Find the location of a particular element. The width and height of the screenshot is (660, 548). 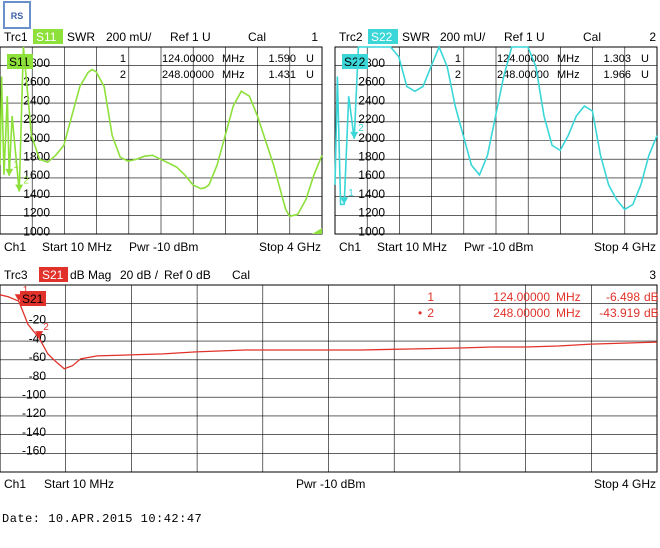

stop-arrow-icon is located at coordinates (317, 231).